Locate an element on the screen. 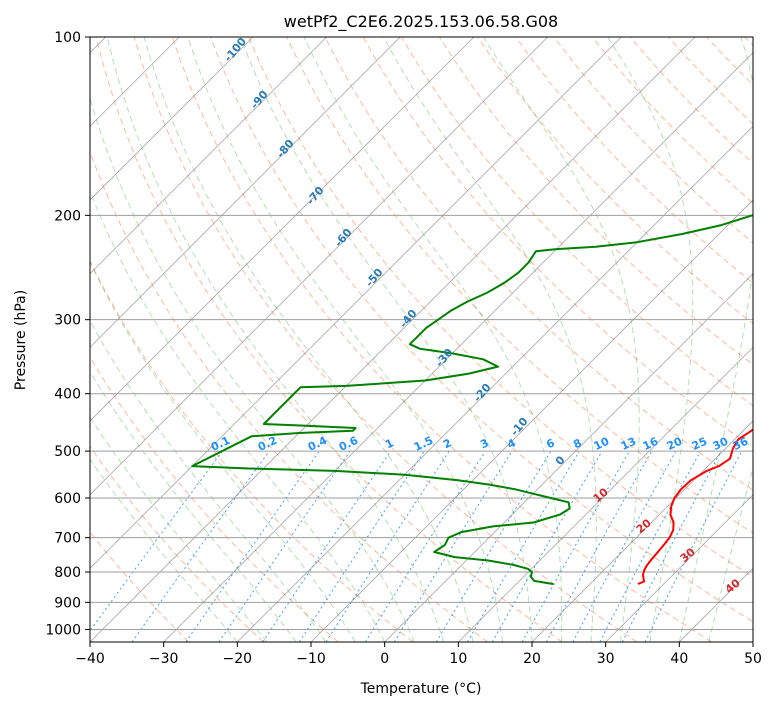 The height and width of the screenshot is (708, 775). y-tick-label: 700 is located at coordinates (67, 539).